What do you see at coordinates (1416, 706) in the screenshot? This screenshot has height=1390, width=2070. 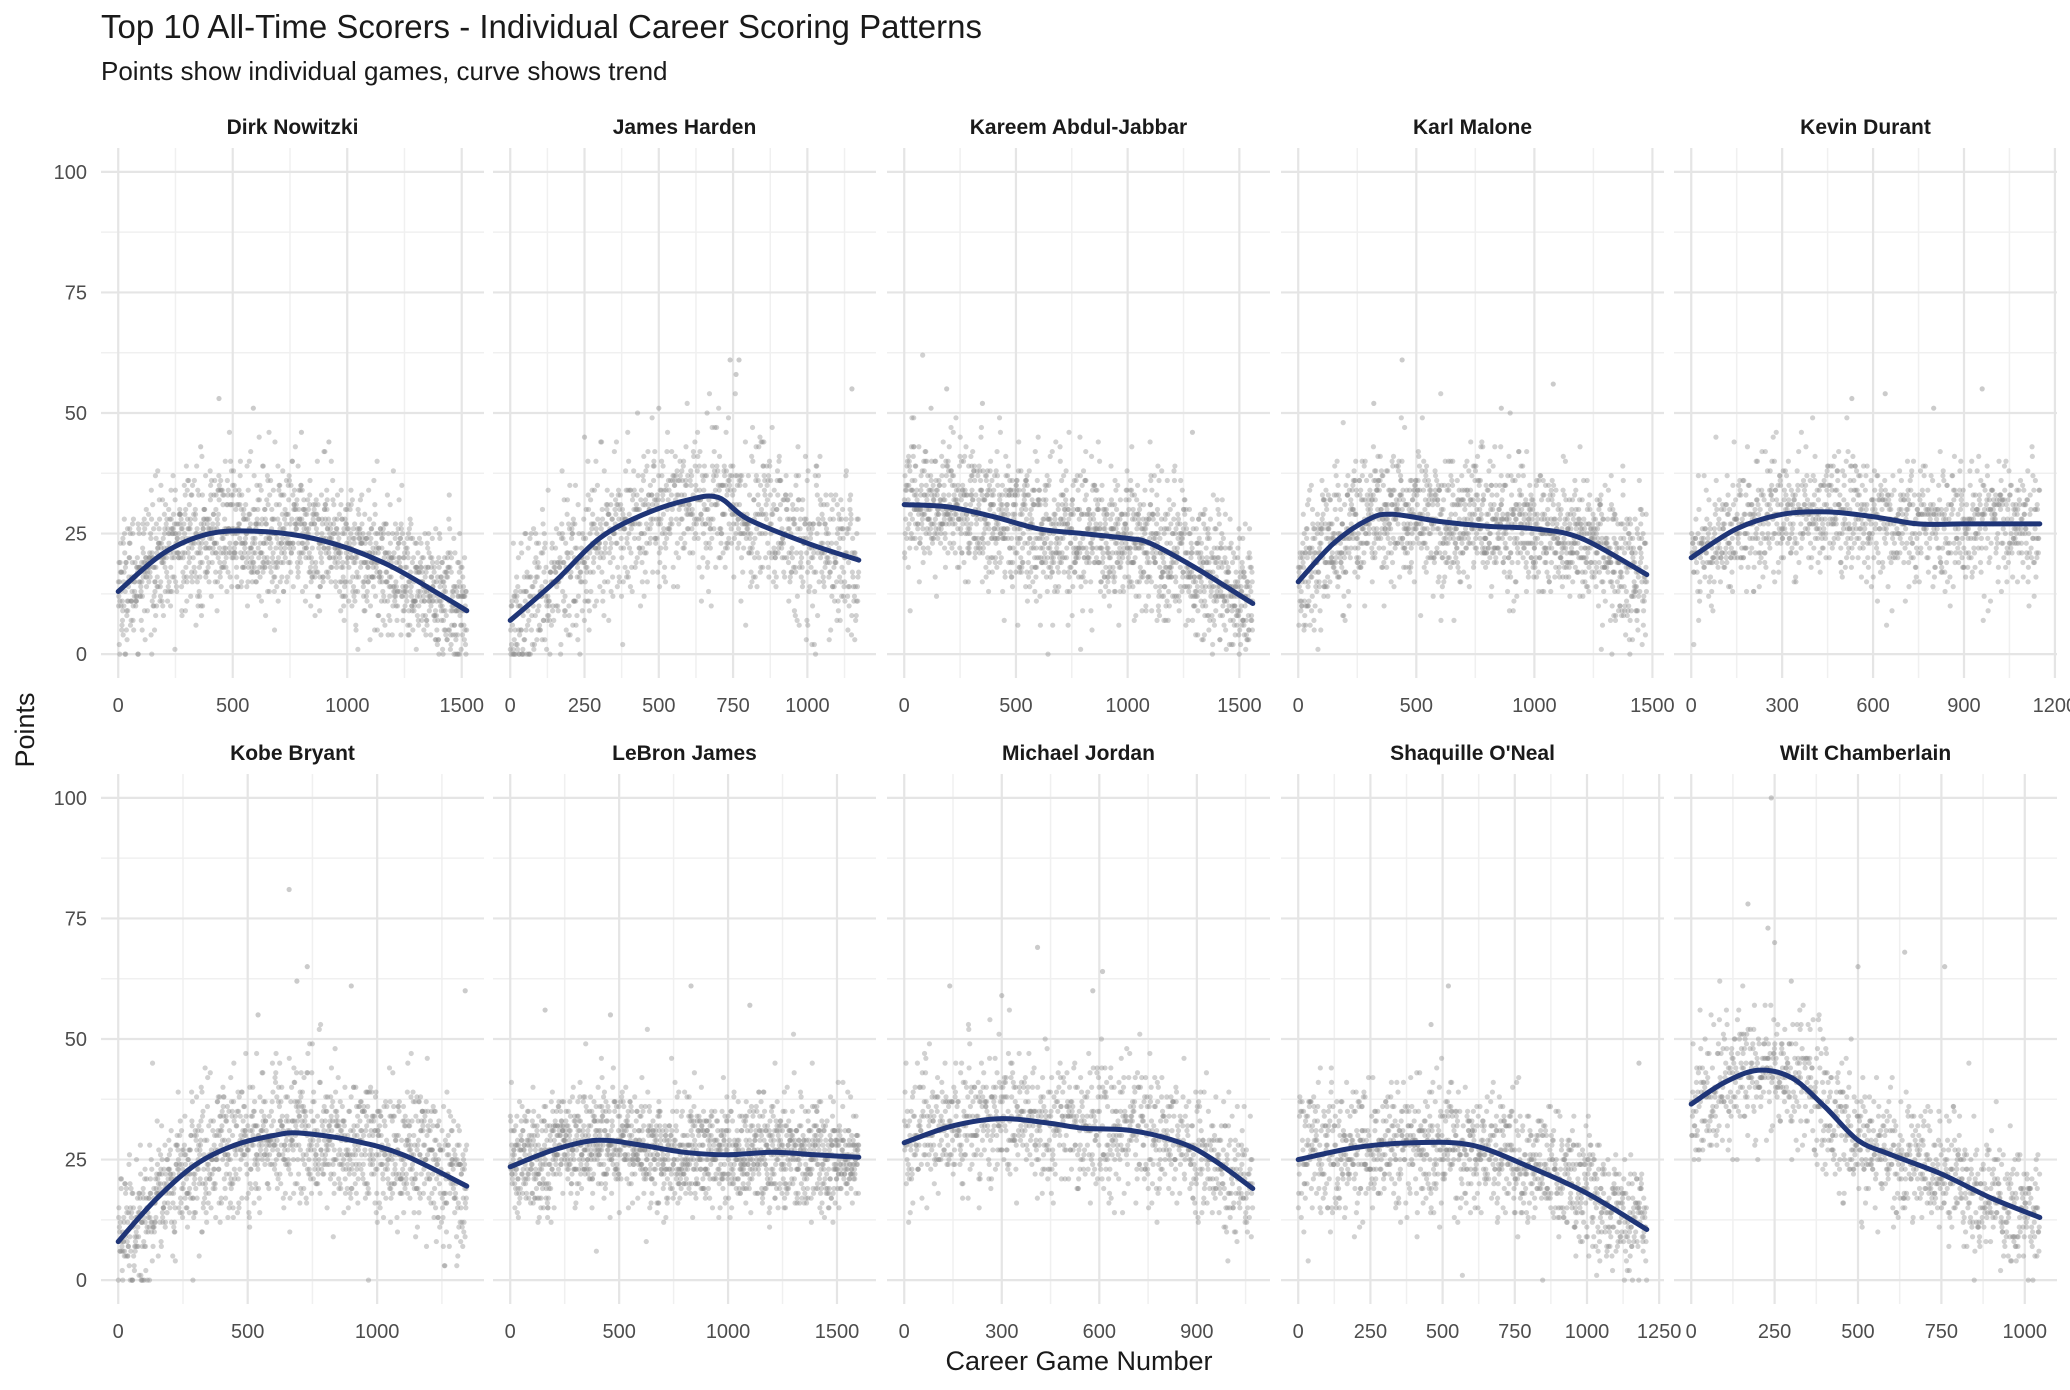 I see `x-tick-label: 500` at bounding box center [1416, 706].